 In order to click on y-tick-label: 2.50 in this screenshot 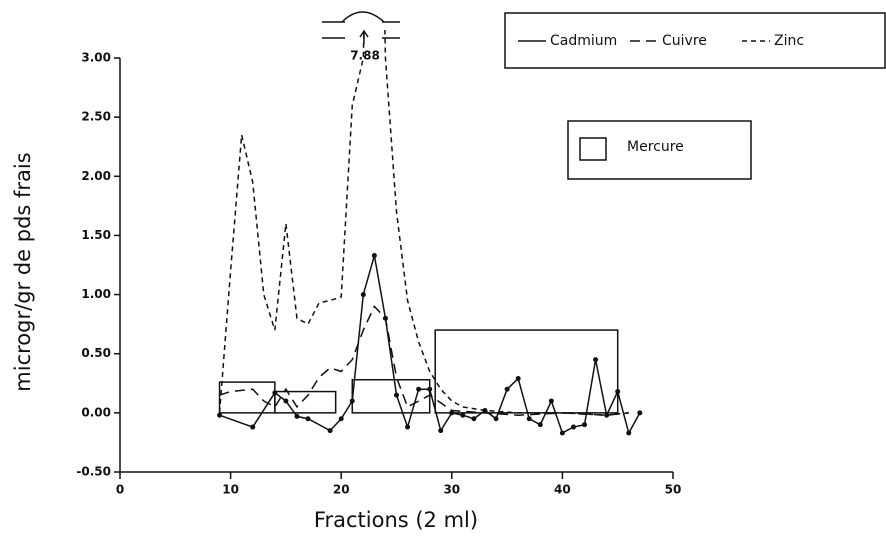, I will do `click(96, 117)`.